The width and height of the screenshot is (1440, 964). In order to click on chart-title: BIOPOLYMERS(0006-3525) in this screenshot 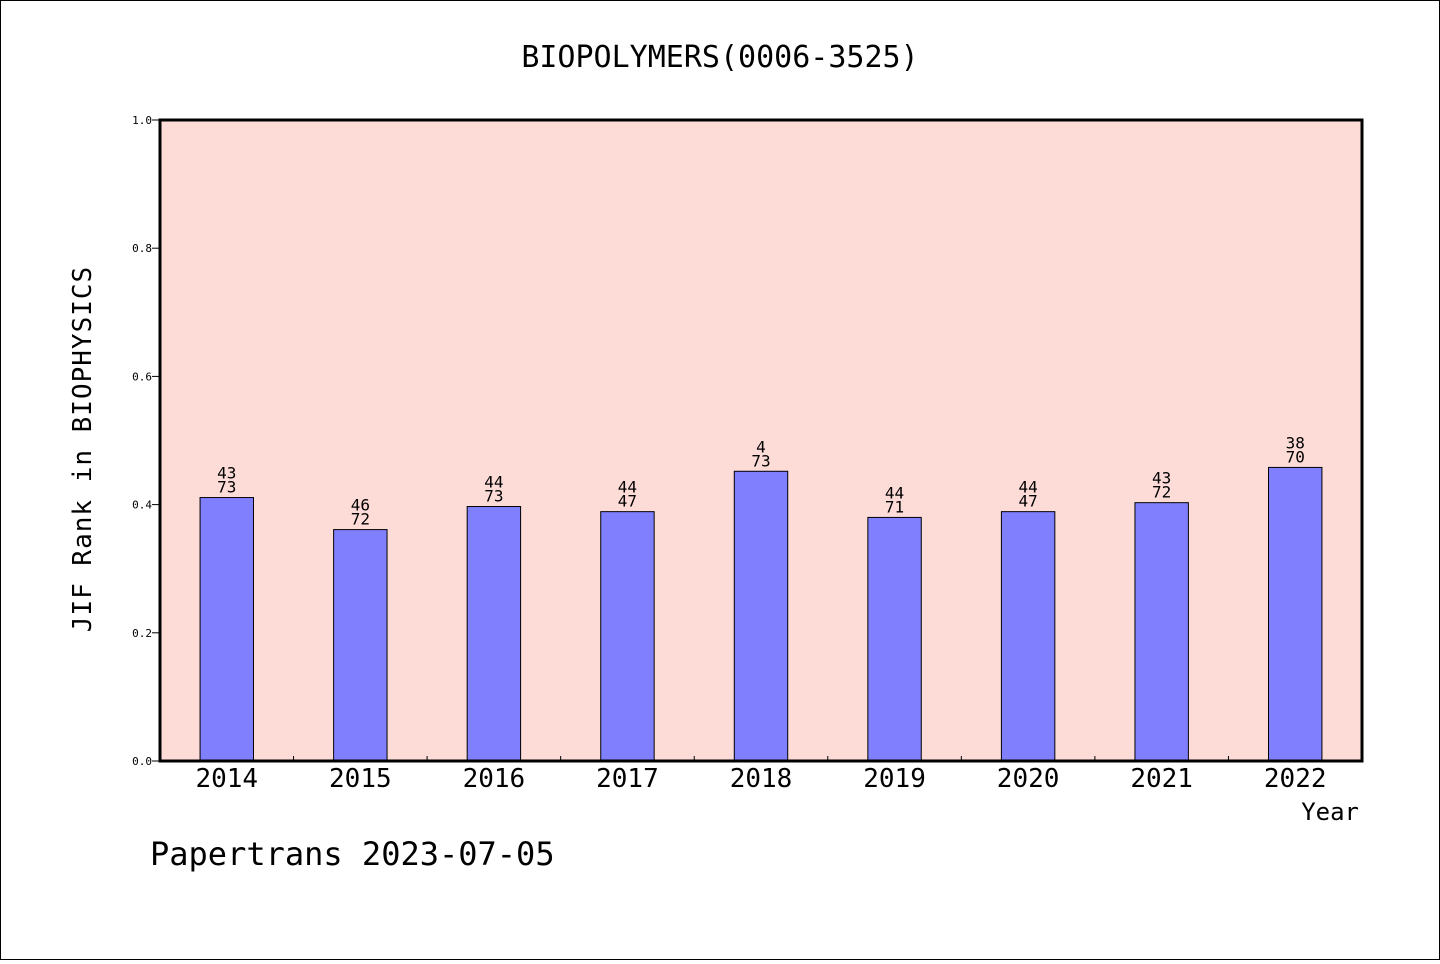, I will do `click(719, 57)`.